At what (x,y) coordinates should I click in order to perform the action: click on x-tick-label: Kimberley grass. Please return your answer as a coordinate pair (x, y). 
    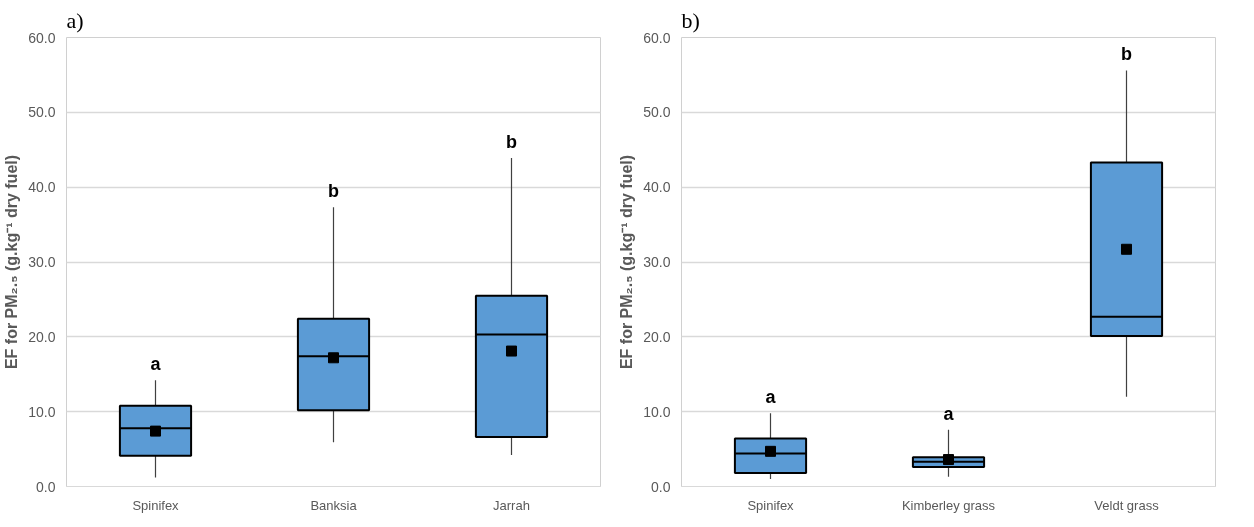
    Looking at the image, I should click on (948, 505).